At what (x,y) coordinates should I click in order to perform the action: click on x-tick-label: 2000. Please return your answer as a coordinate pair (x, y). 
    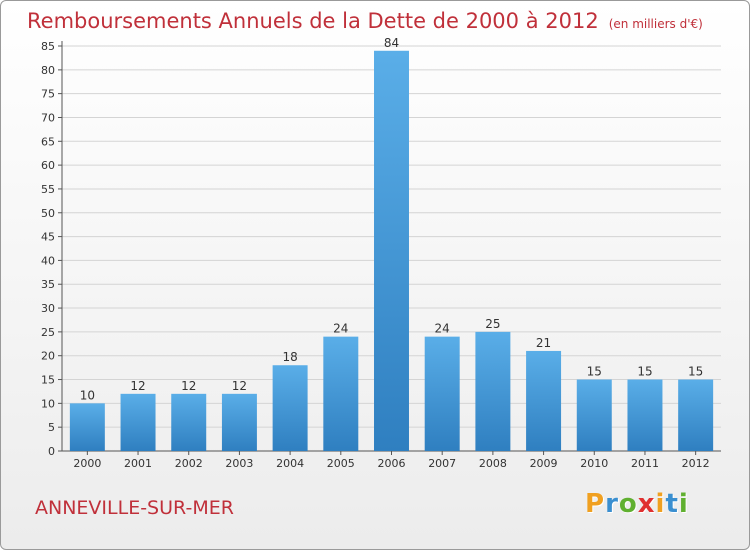
    Looking at the image, I should click on (87, 463).